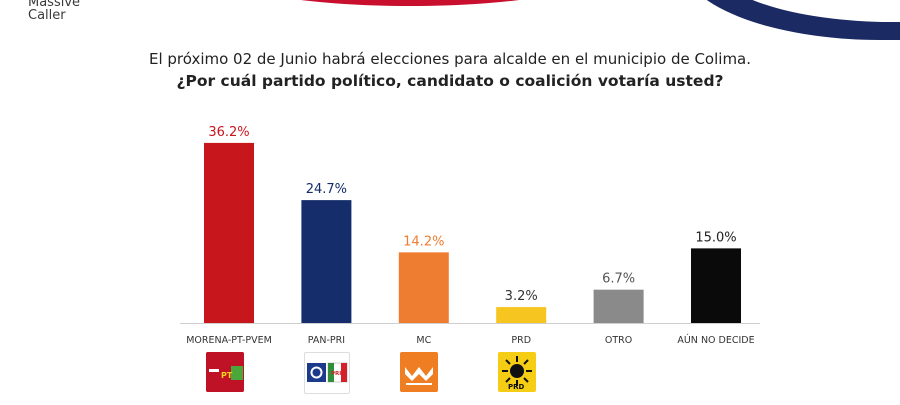 The width and height of the screenshot is (900, 405). Describe the element at coordinates (516, 387) in the screenshot. I see `prd-logo-text: PRD` at that location.